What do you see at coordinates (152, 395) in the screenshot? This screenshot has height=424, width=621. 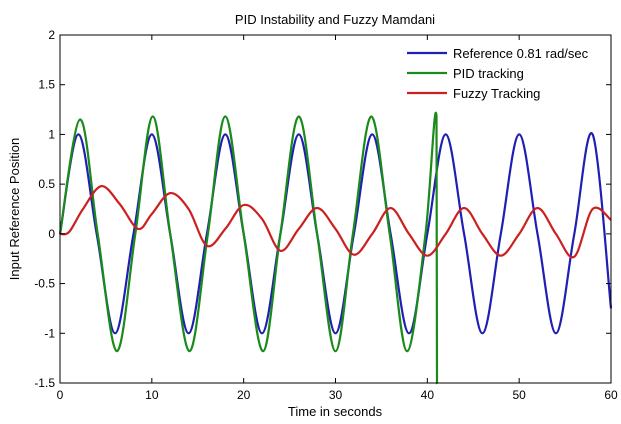 I see `x-tick-label: 10` at bounding box center [152, 395].